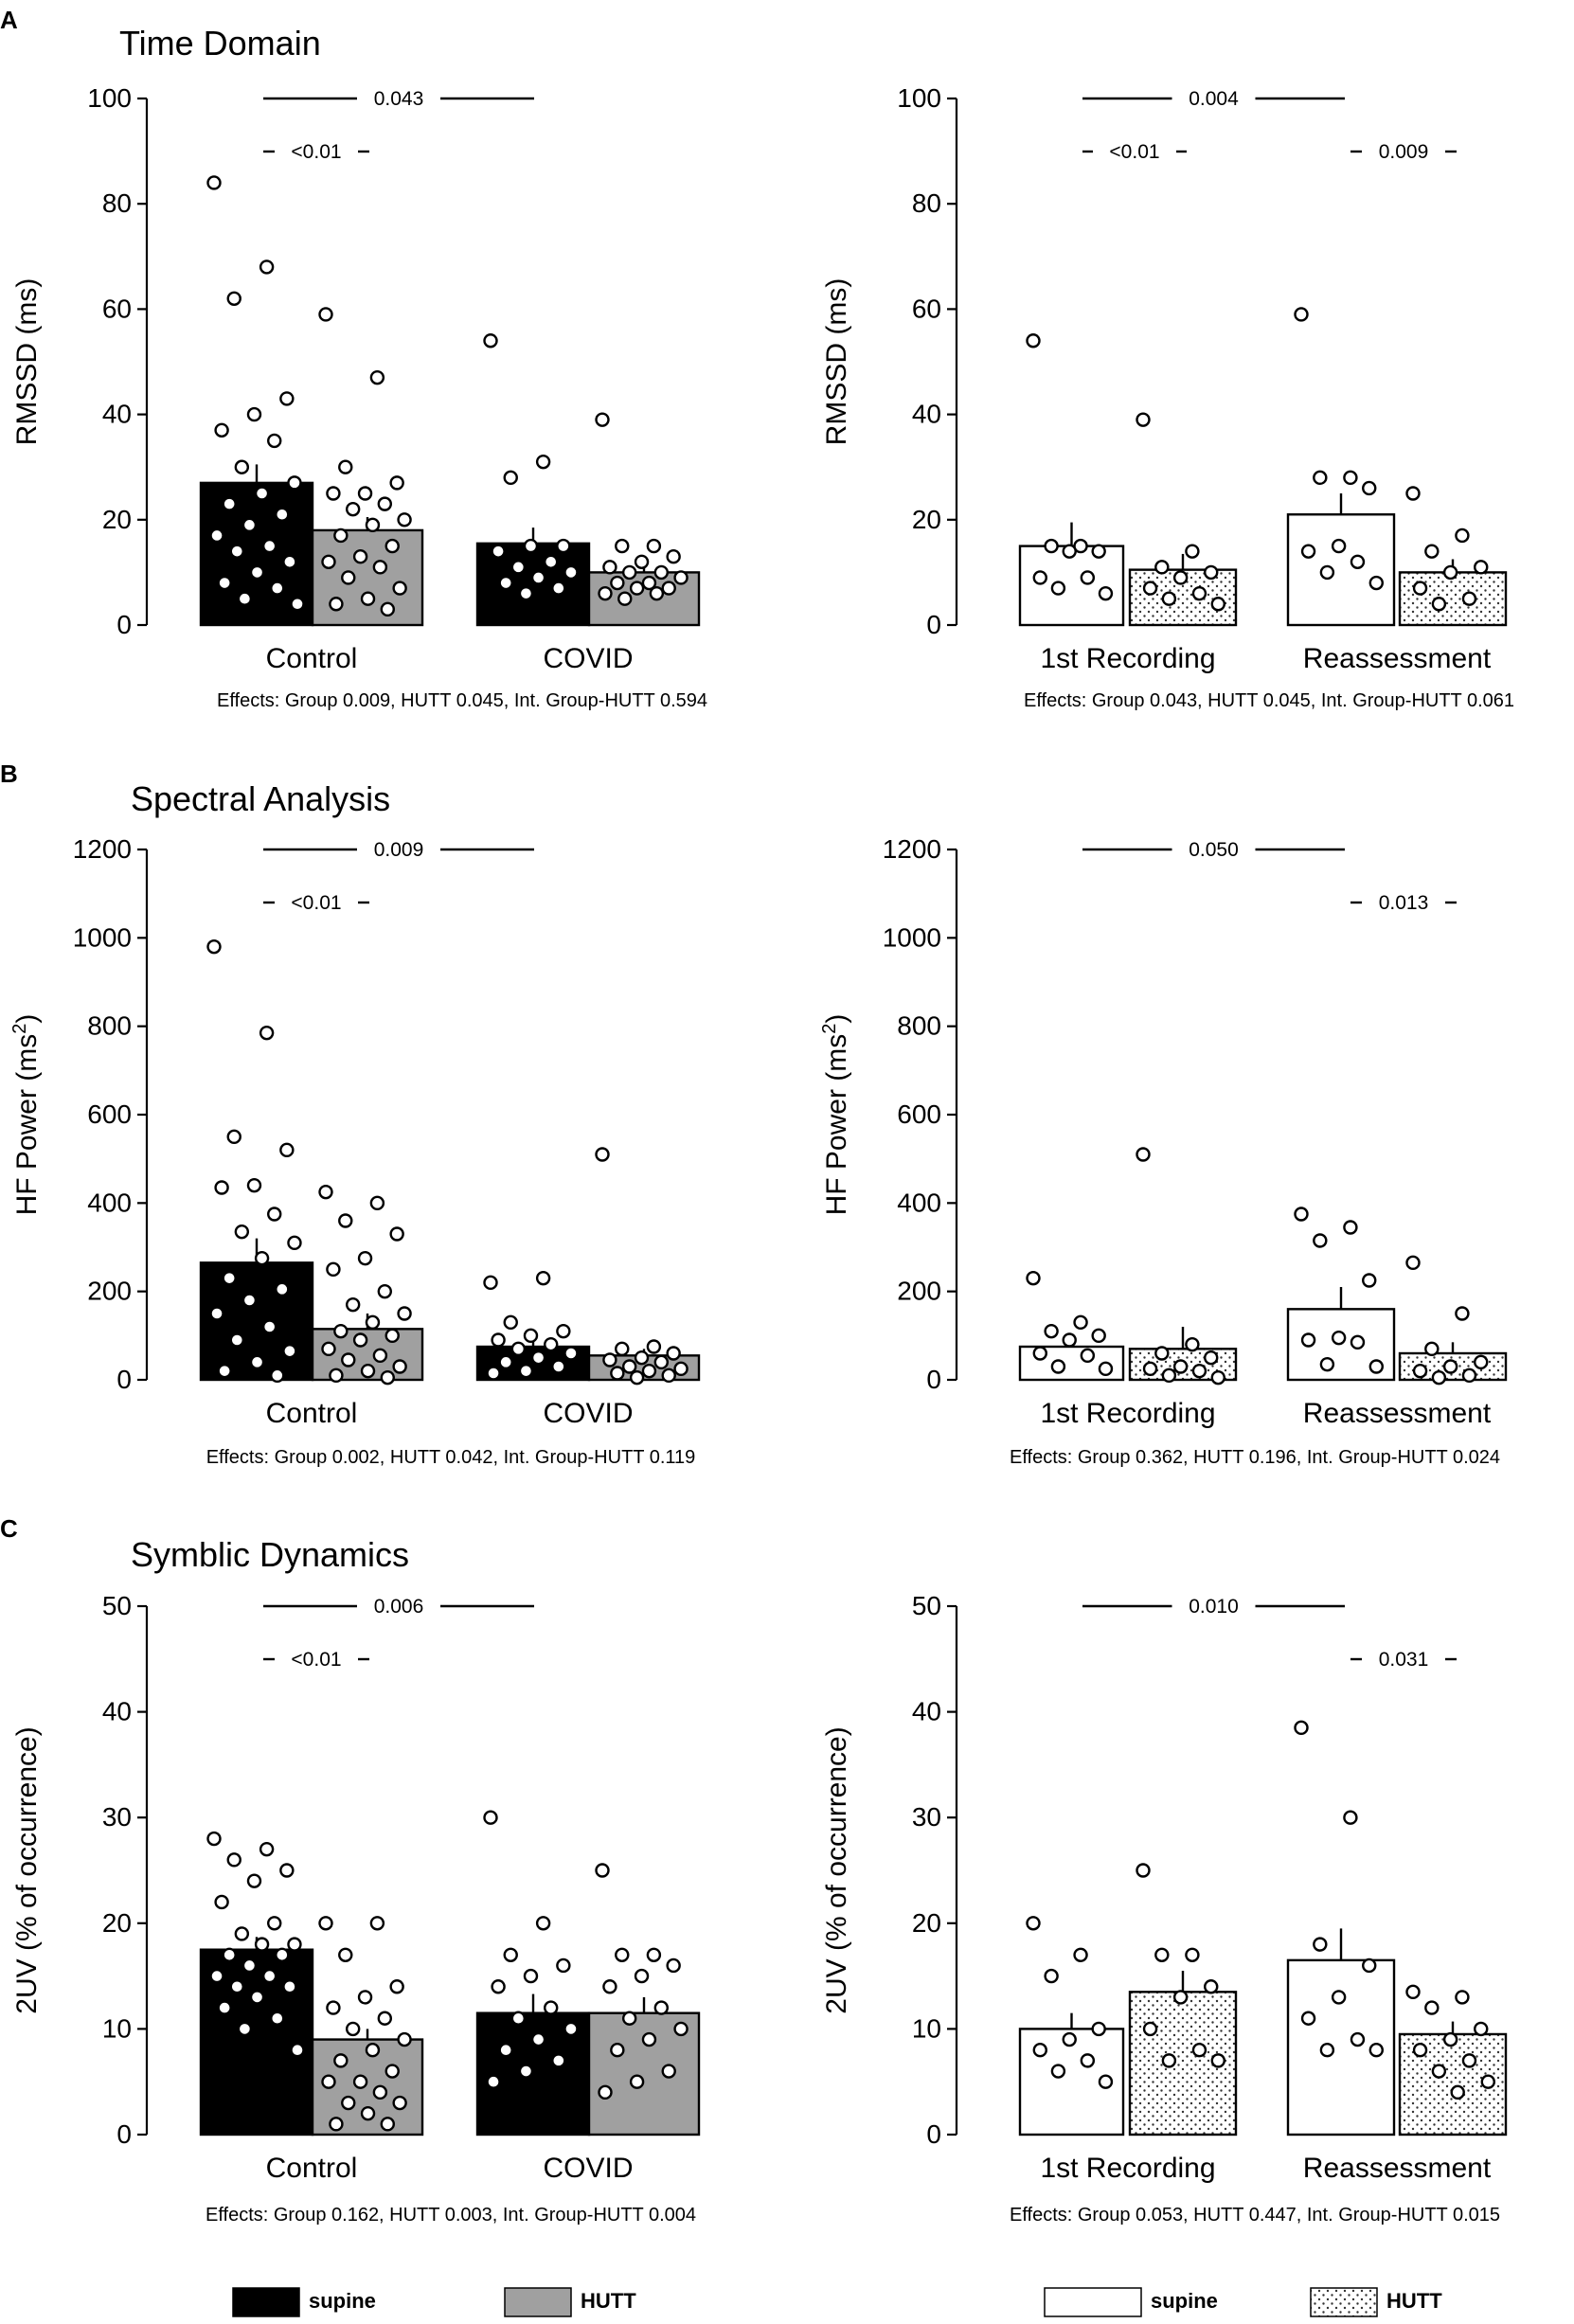 The height and width of the screenshot is (2324, 1574). What do you see at coordinates (926, 1606) in the screenshot?
I see `y-tick-label: 50` at bounding box center [926, 1606].